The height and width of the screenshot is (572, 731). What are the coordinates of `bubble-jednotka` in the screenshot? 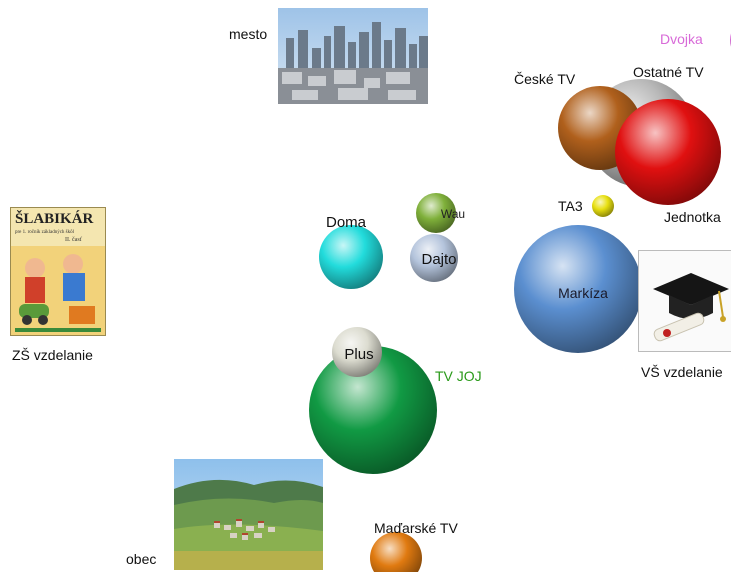 It's located at (668, 152).